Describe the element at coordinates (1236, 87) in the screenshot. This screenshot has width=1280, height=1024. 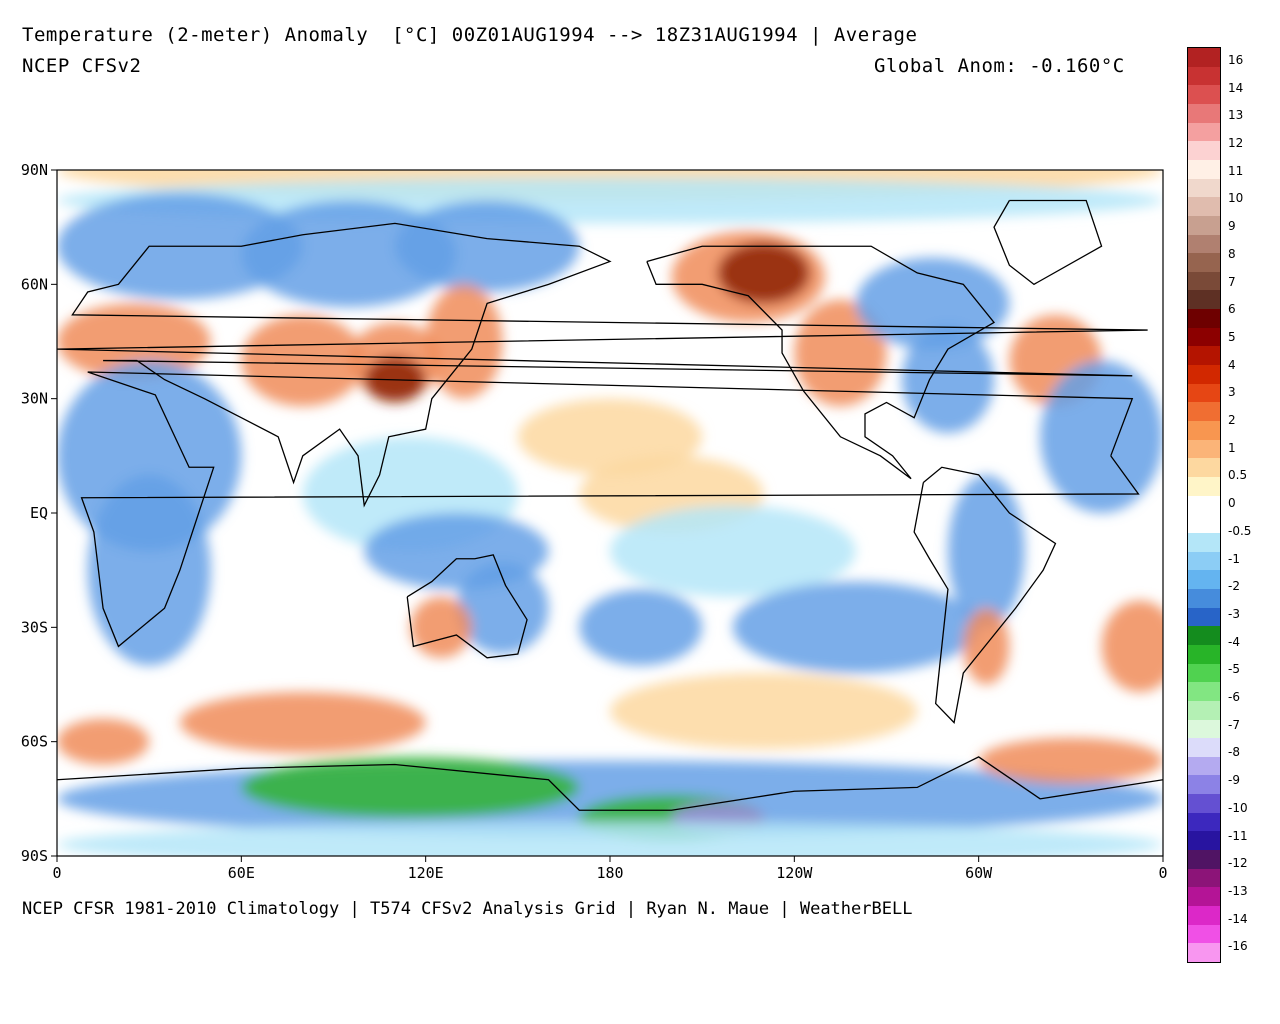
I see `colorbar-label: 14` at that location.